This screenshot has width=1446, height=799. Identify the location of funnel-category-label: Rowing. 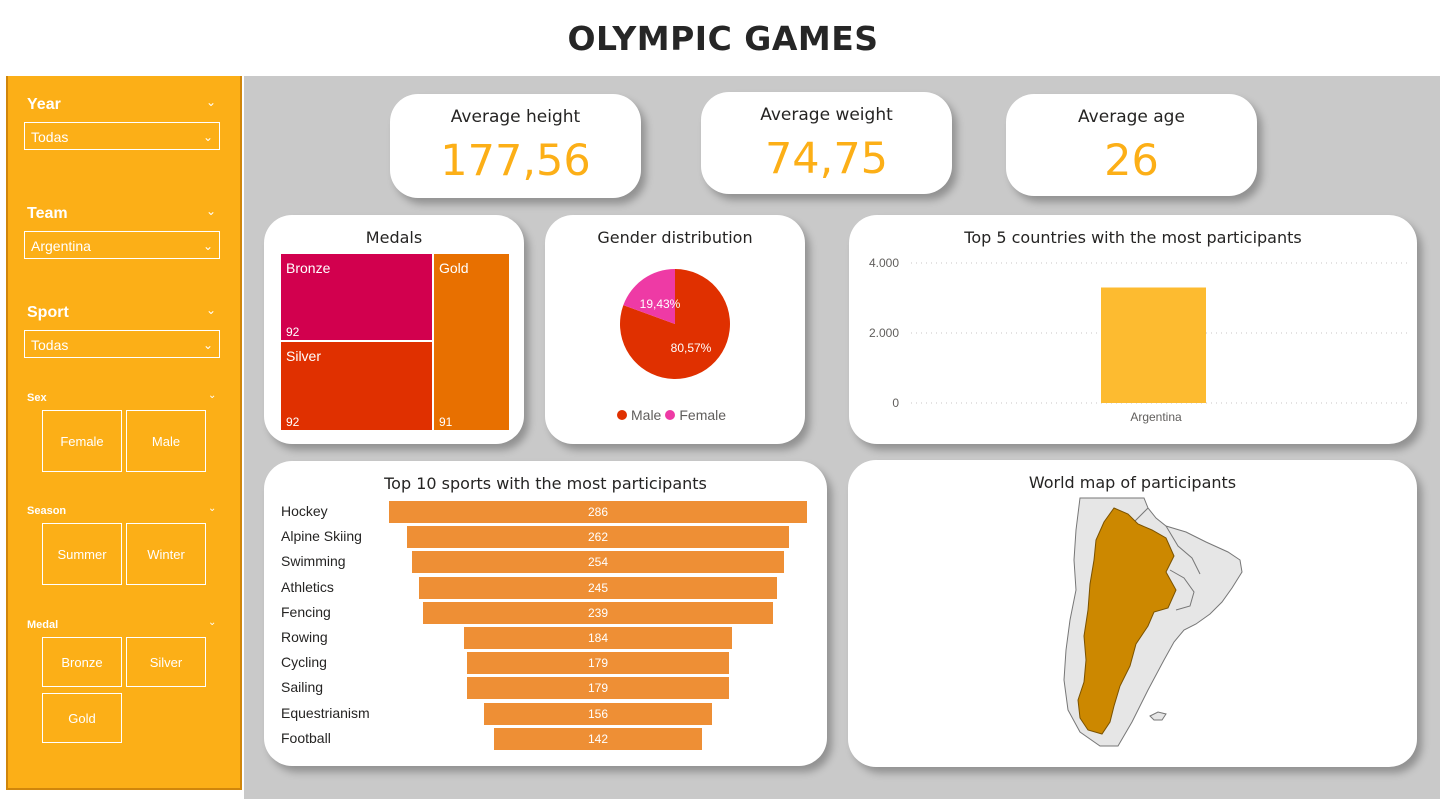
(304, 637).